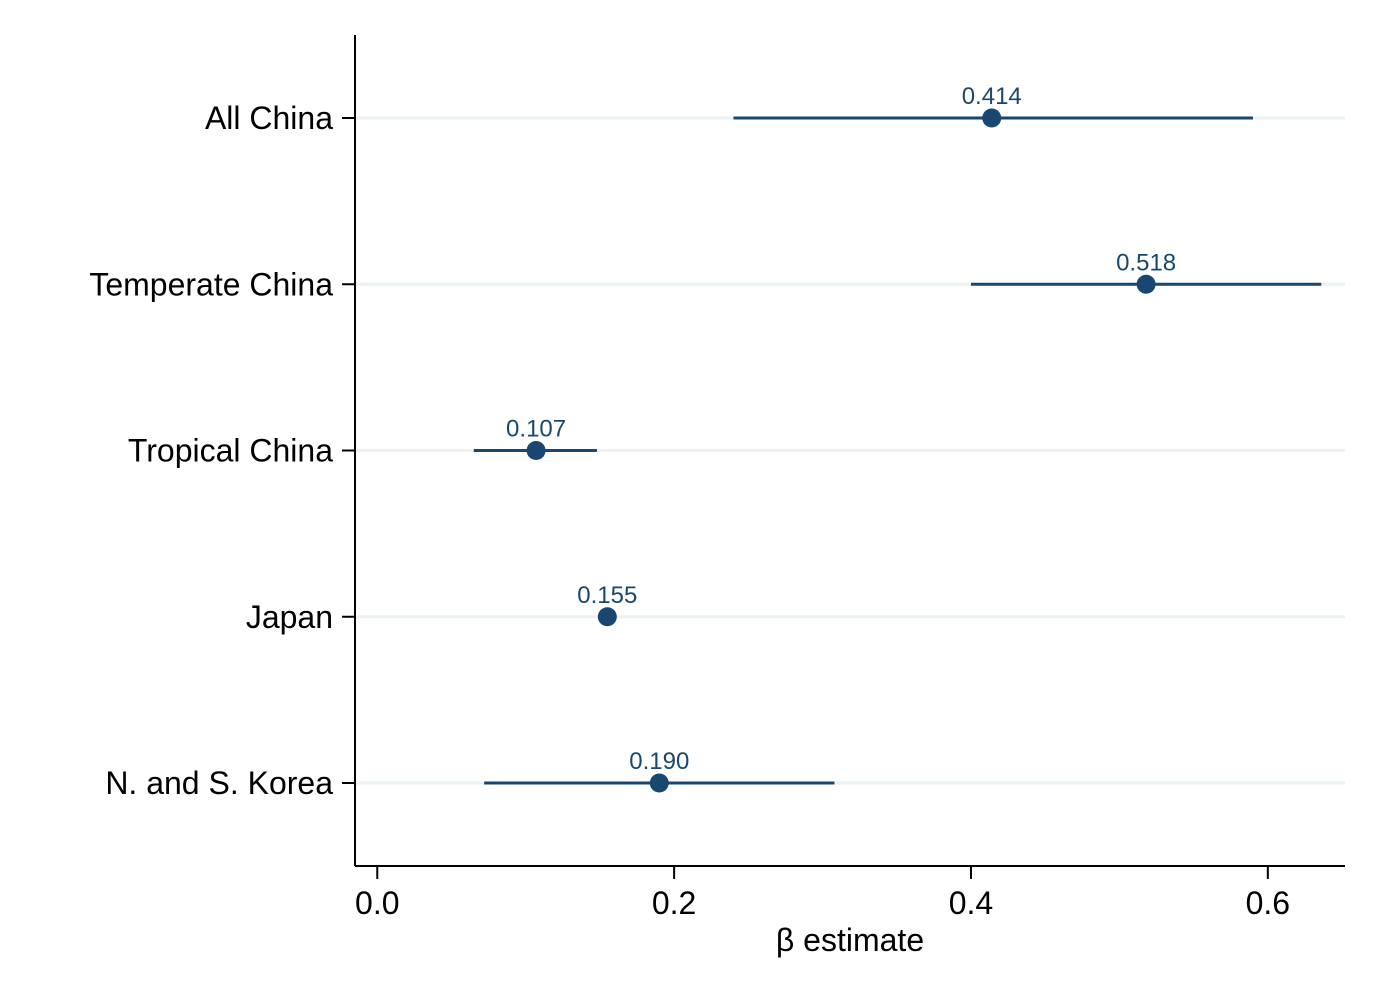 The height and width of the screenshot is (1003, 1380). What do you see at coordinates (289, 617) in the screenshot?
I see `y-tick-label: Japan` at bounding box center [289, 617].